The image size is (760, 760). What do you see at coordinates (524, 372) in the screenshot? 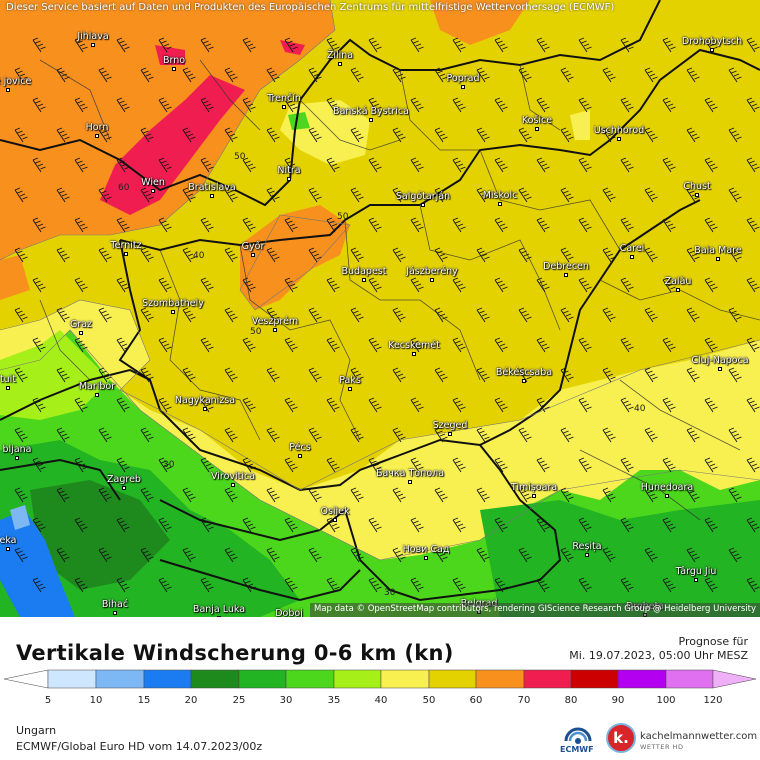
I see `city-label: Békéscsaba` at bounding box center [524, 372].